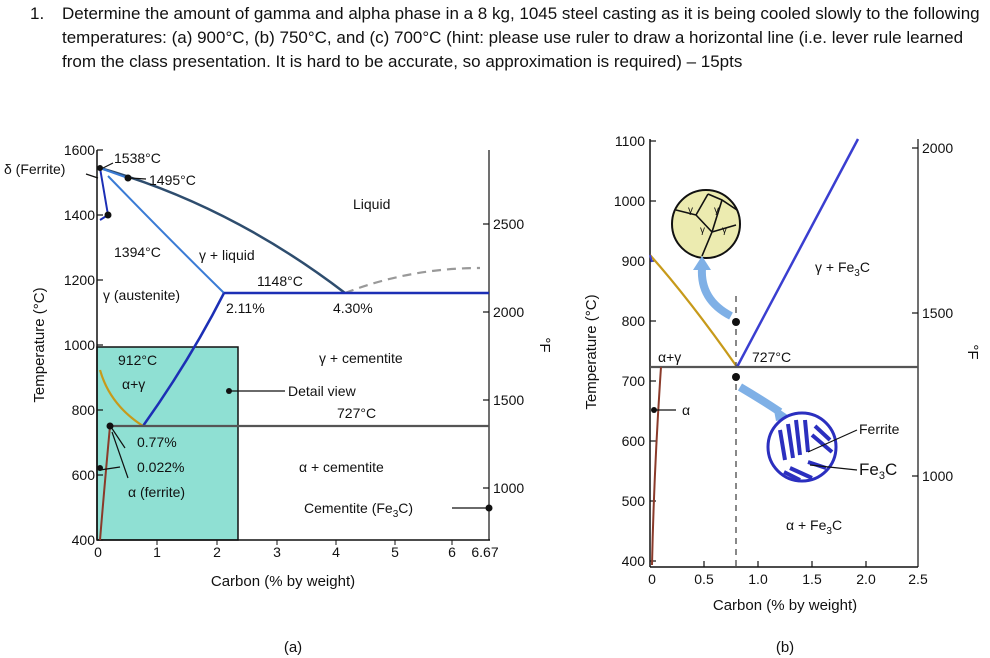 The height and width of the screenshot is (658, 990). I want to click on grain-gamma-3: γ, so click(702, 230).